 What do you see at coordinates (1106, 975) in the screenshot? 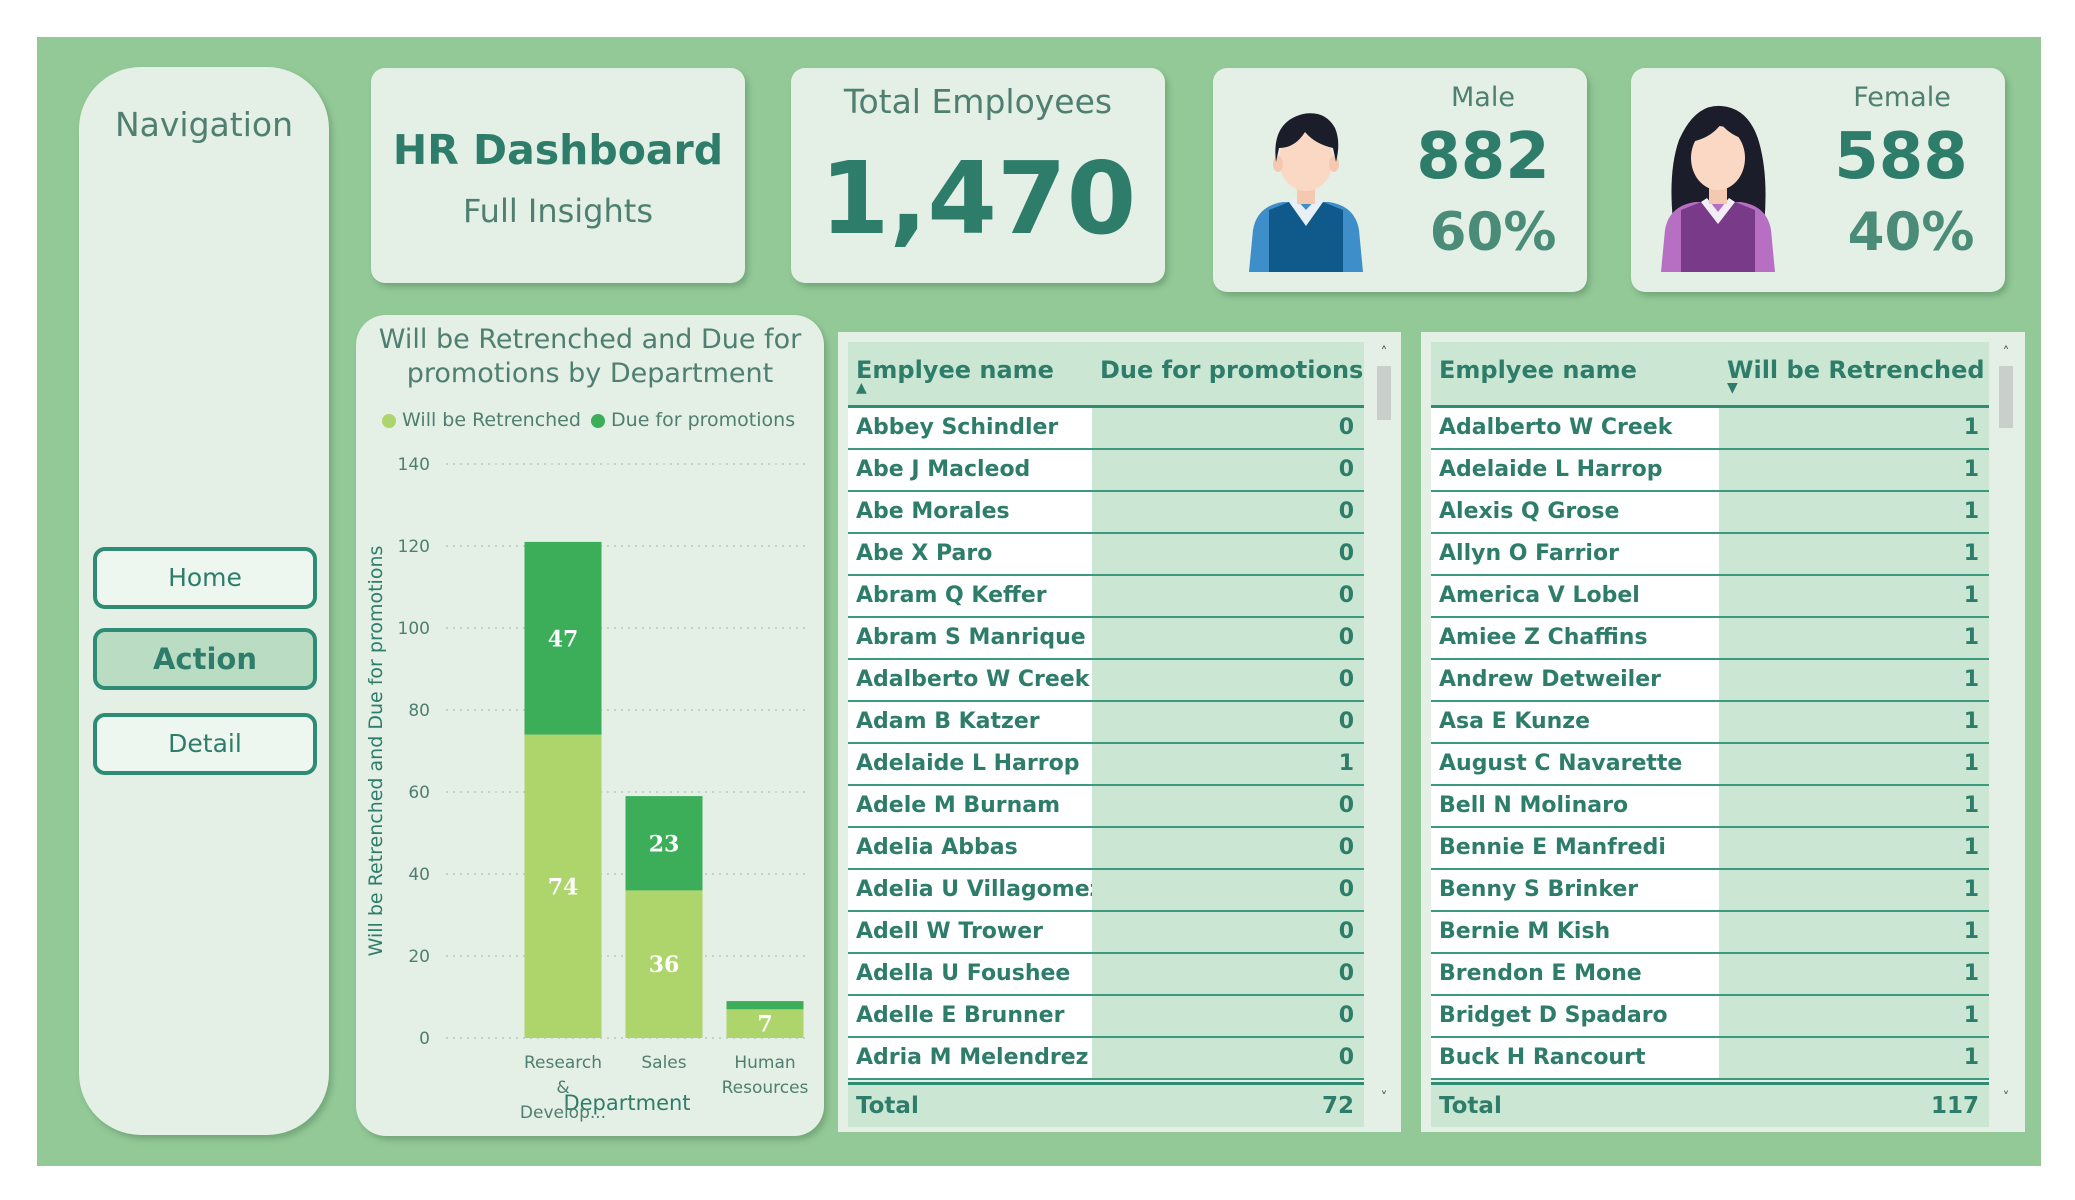
I see `promotions-table-row: Adella U Foushee 0` at bounding box center [1106, 975].